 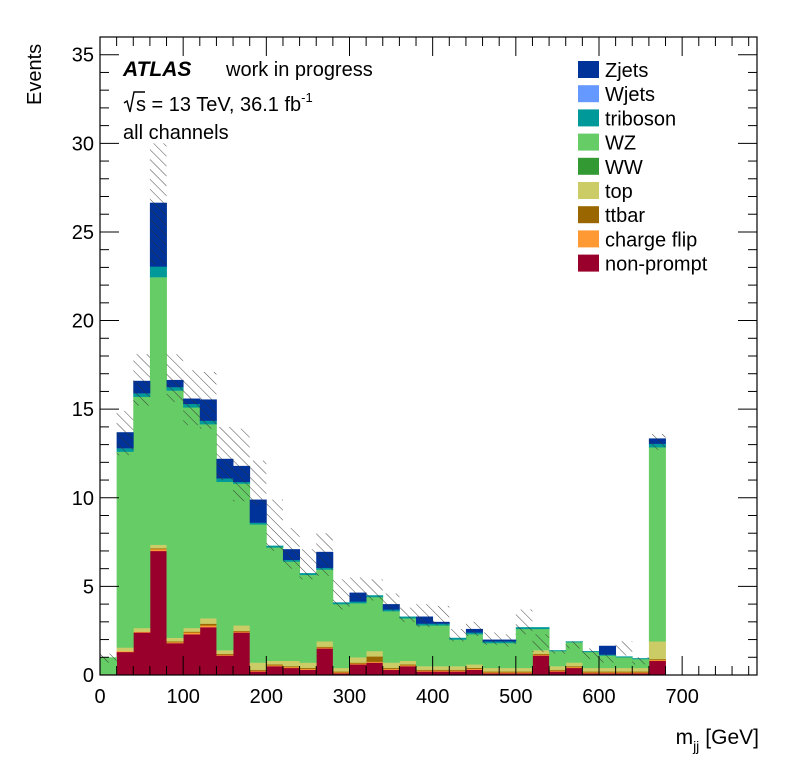 I want to click on legend-label-charge-flip: charge flip, so click(x=651, y=240).